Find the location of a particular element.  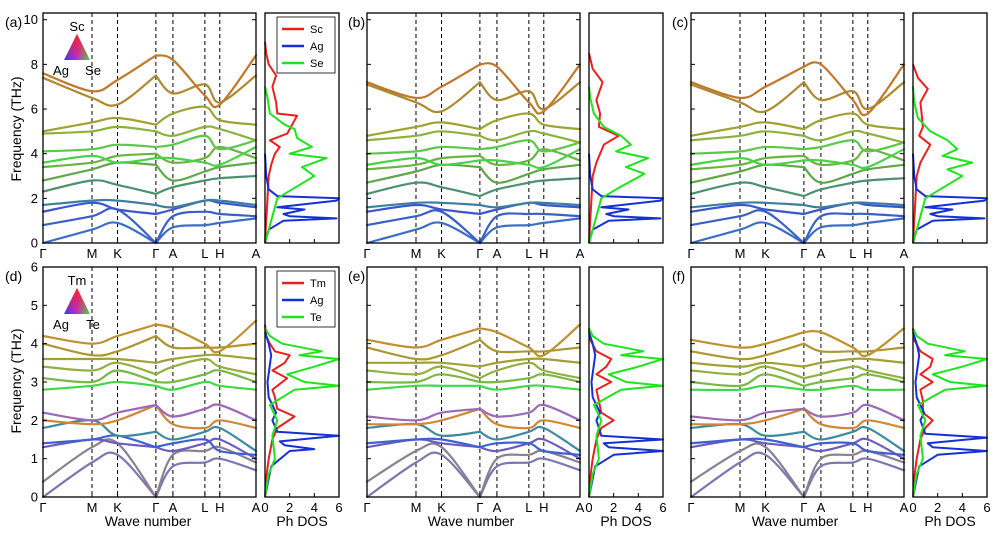

band-e-9-left is located at coordinates (423, 372).